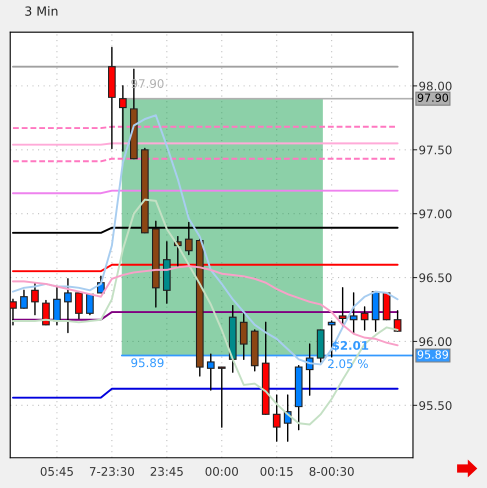  What do you see at coordinates (222, 471) in the screenshot?
I see `x-tick-label: 00:00` at bounding box center [222, 471].